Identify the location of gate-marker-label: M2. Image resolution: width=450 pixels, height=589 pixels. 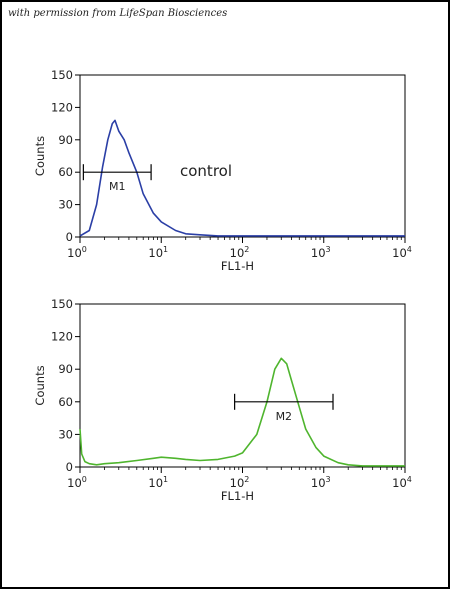
(284, 416).